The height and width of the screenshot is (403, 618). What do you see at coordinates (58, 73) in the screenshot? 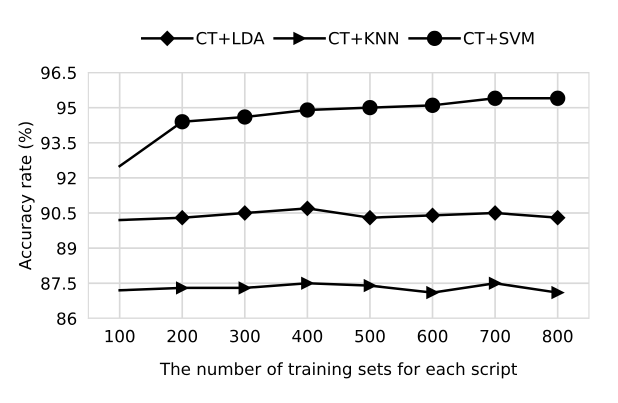
I see `y-tick-label: 96.5` at bounding box center [58, 73].